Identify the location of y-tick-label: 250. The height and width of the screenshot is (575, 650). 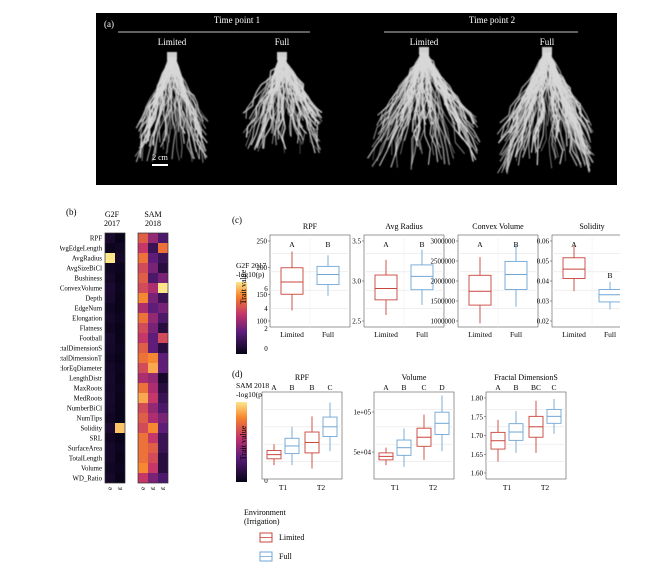
(262, 242).